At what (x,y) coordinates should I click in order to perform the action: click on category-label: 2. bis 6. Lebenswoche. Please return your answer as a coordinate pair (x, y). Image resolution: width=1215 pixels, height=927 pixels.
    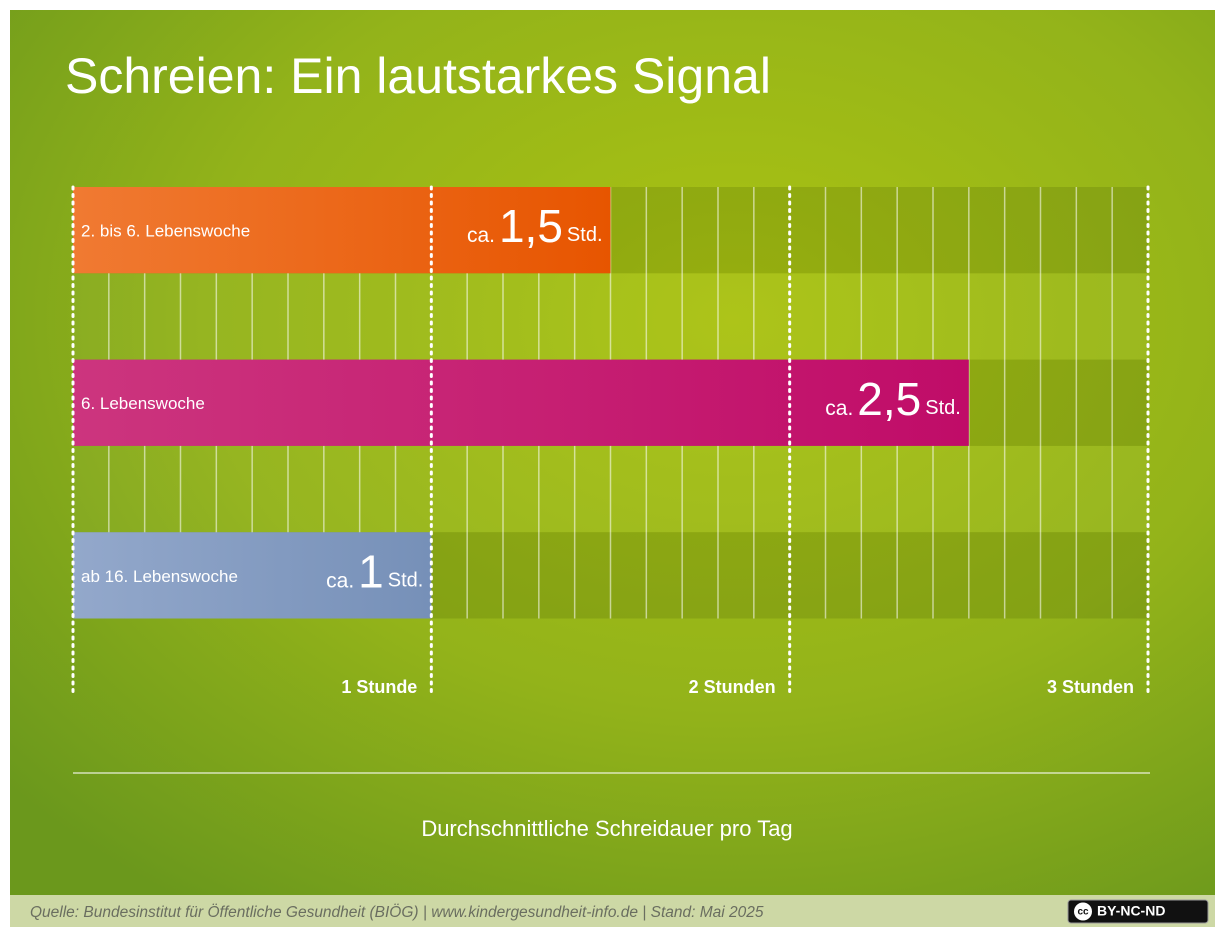
    Looking at the image, I should click on (165, 231).